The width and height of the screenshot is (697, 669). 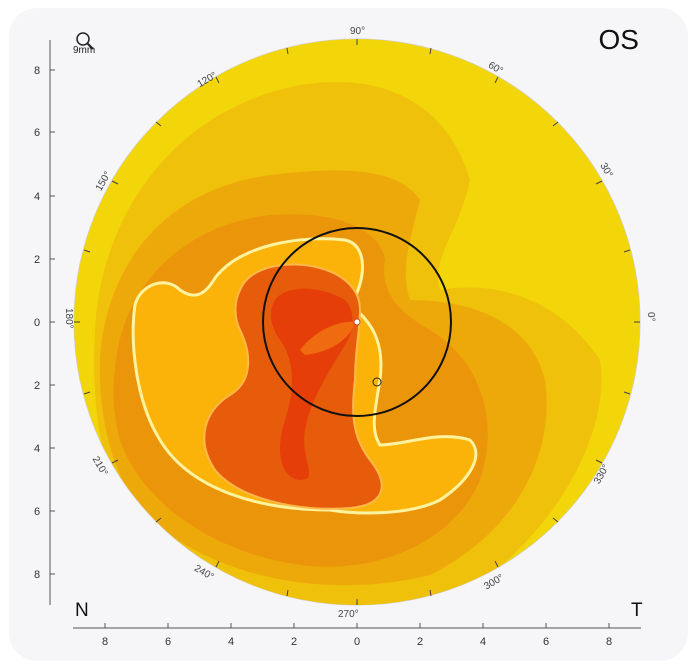 I want to click on magnifier-icon, so click(x=85, y=41).